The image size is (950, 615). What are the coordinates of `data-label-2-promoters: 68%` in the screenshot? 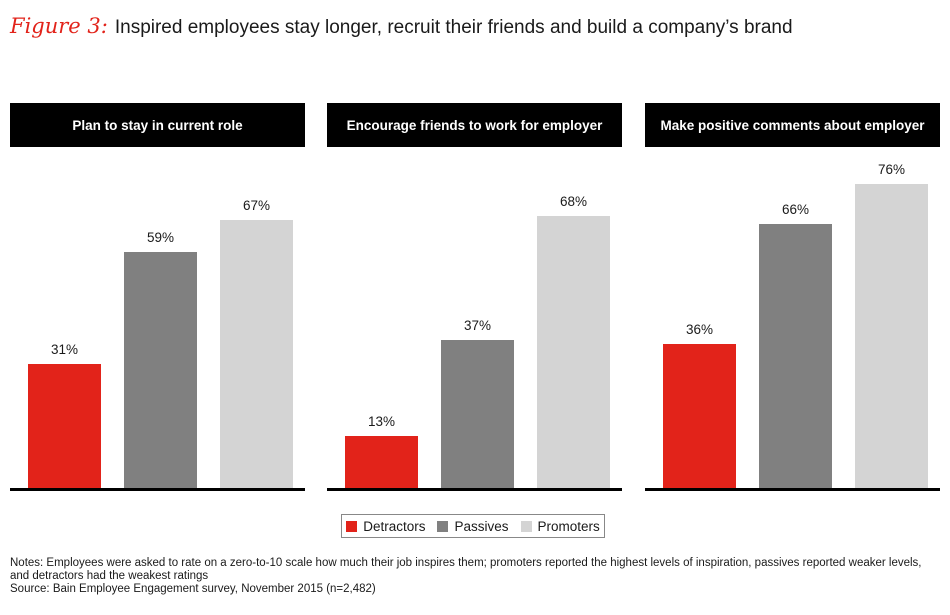 It's located at (573, 201).